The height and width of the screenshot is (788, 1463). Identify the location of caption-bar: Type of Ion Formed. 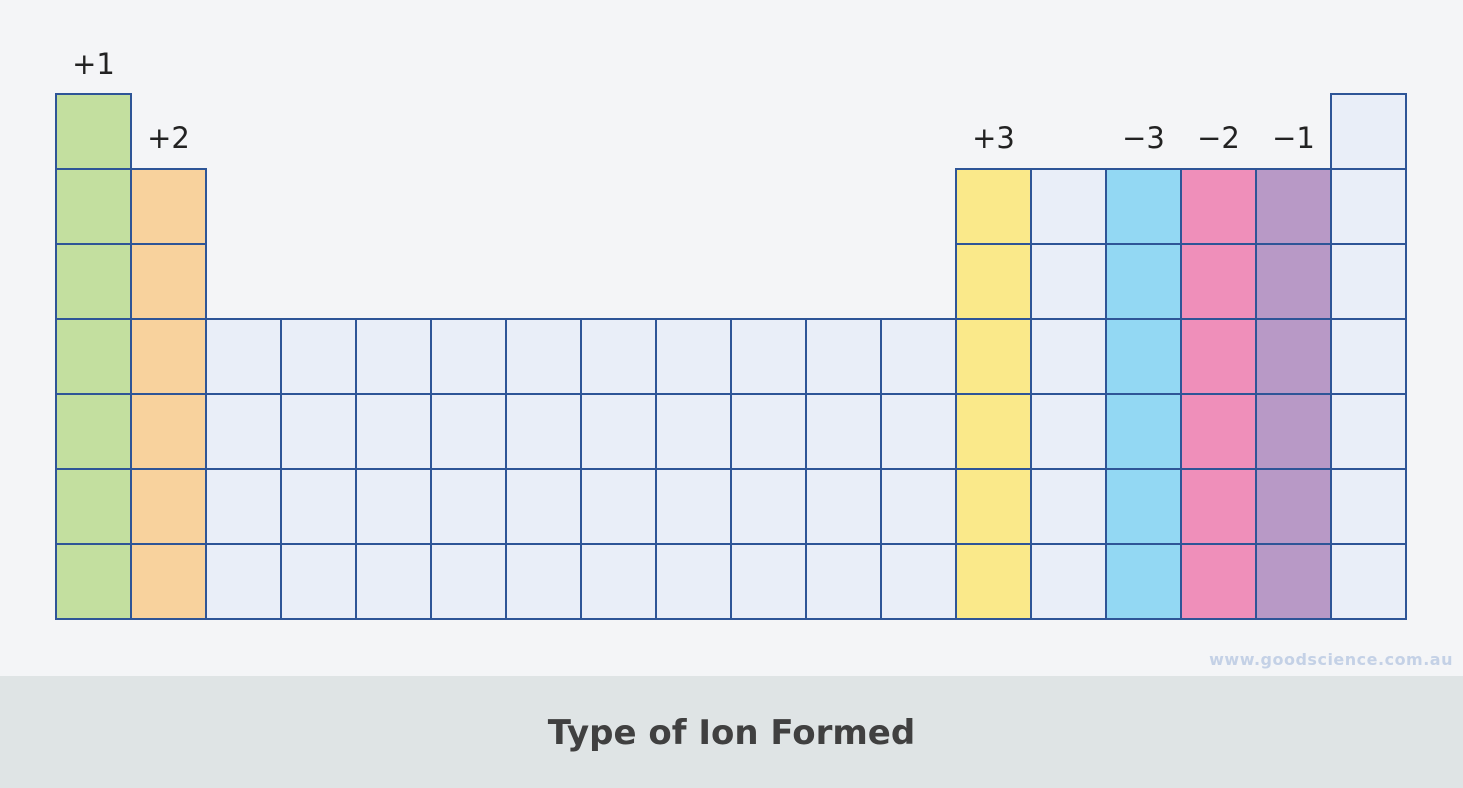
(731, 732).